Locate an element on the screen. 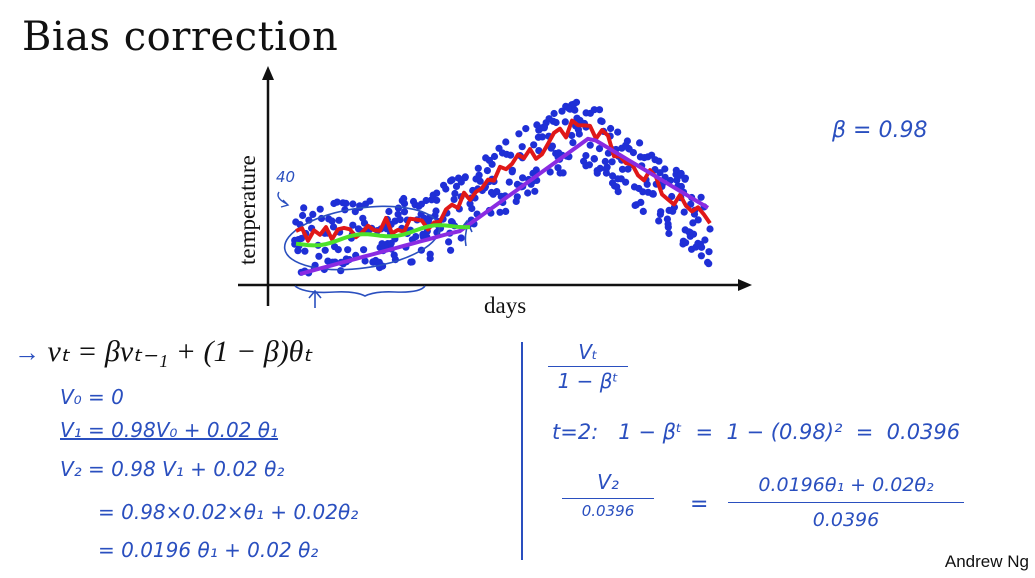 The height and width of the screenshot is (578, 1035). note-v2b: = 0.98×0.02×θ₁ + 0.02θ₂ is located at coordinates (228, 512).